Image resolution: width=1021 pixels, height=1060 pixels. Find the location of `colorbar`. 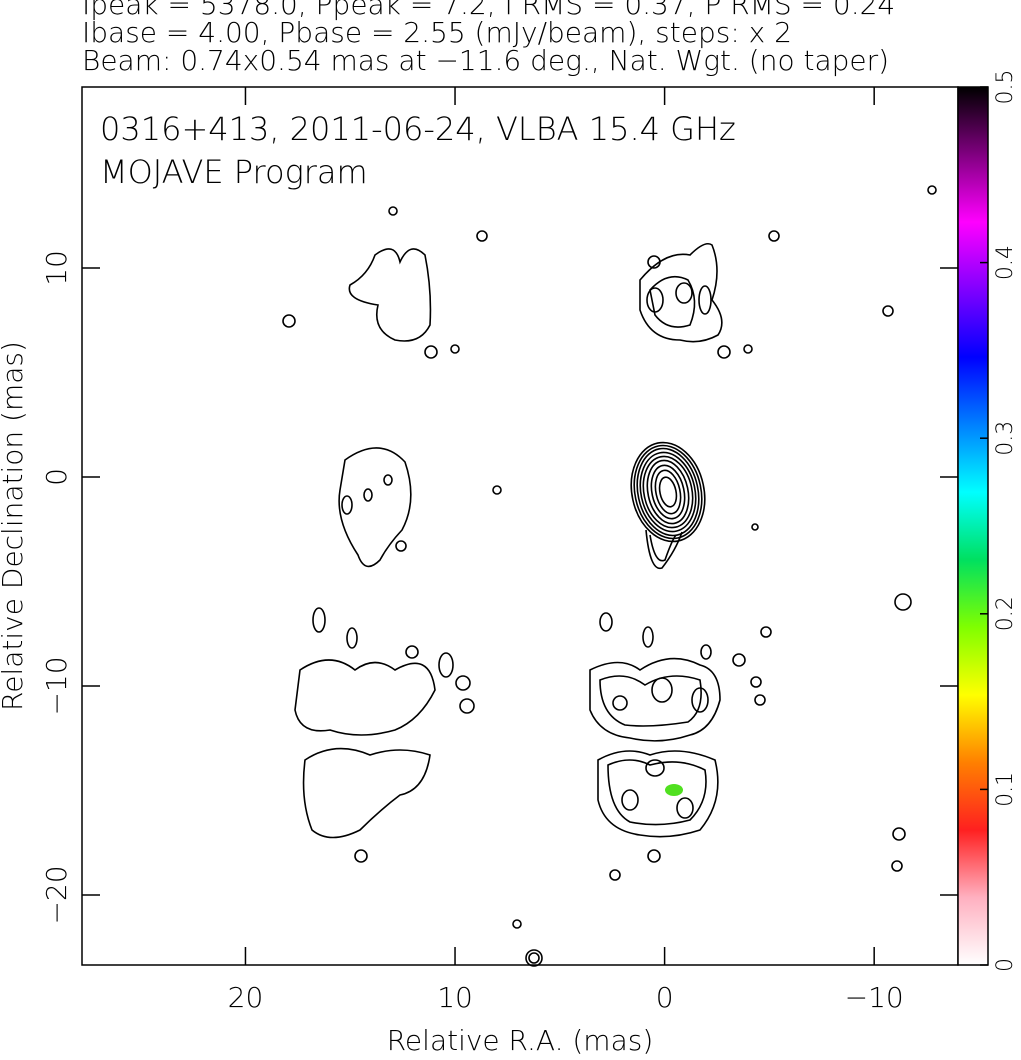

colorbar is located at coordinates (973, 526).